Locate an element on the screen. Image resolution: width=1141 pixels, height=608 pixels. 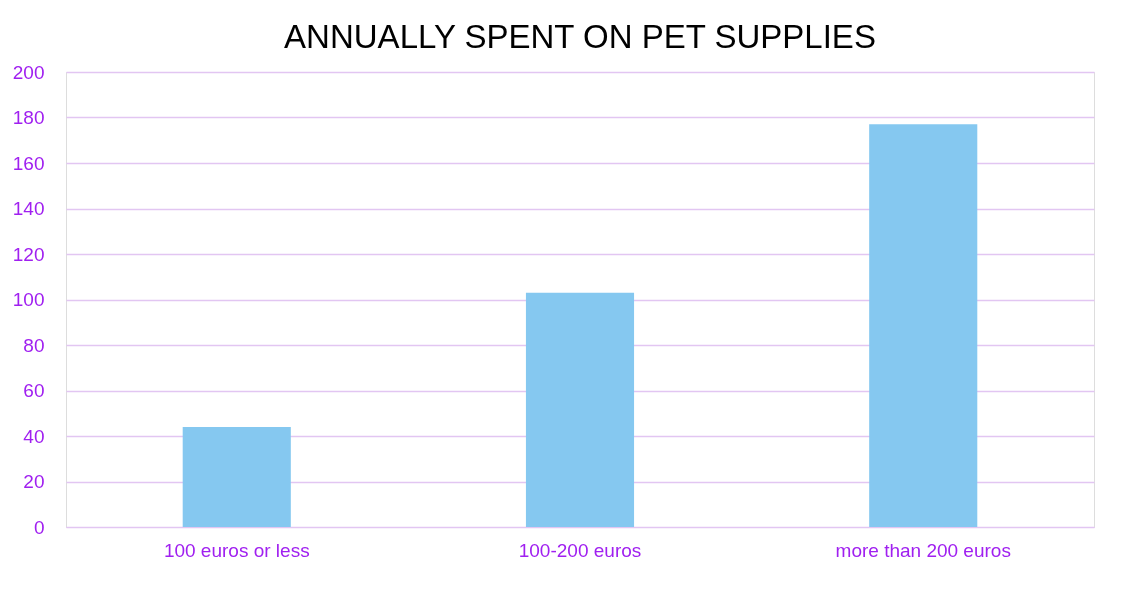
y-tick-label: 100 is located at coordinates (28, 299).